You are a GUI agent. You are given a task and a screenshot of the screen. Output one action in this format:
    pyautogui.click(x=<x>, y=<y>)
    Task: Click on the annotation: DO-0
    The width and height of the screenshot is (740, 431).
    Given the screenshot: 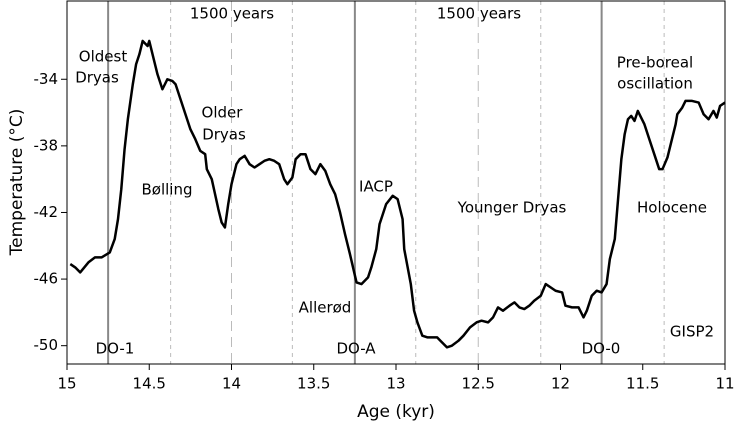 What is the action you would take?
    pyautogui.click(x=601, y=349)
    